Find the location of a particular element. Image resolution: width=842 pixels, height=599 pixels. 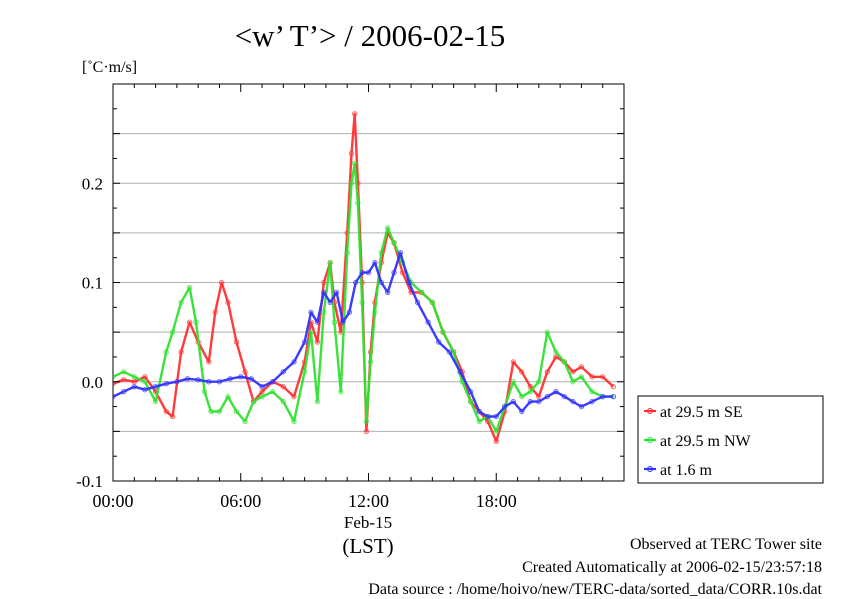

observed-note: Observed at TERC Tower site is located at coordinates (725, 544).